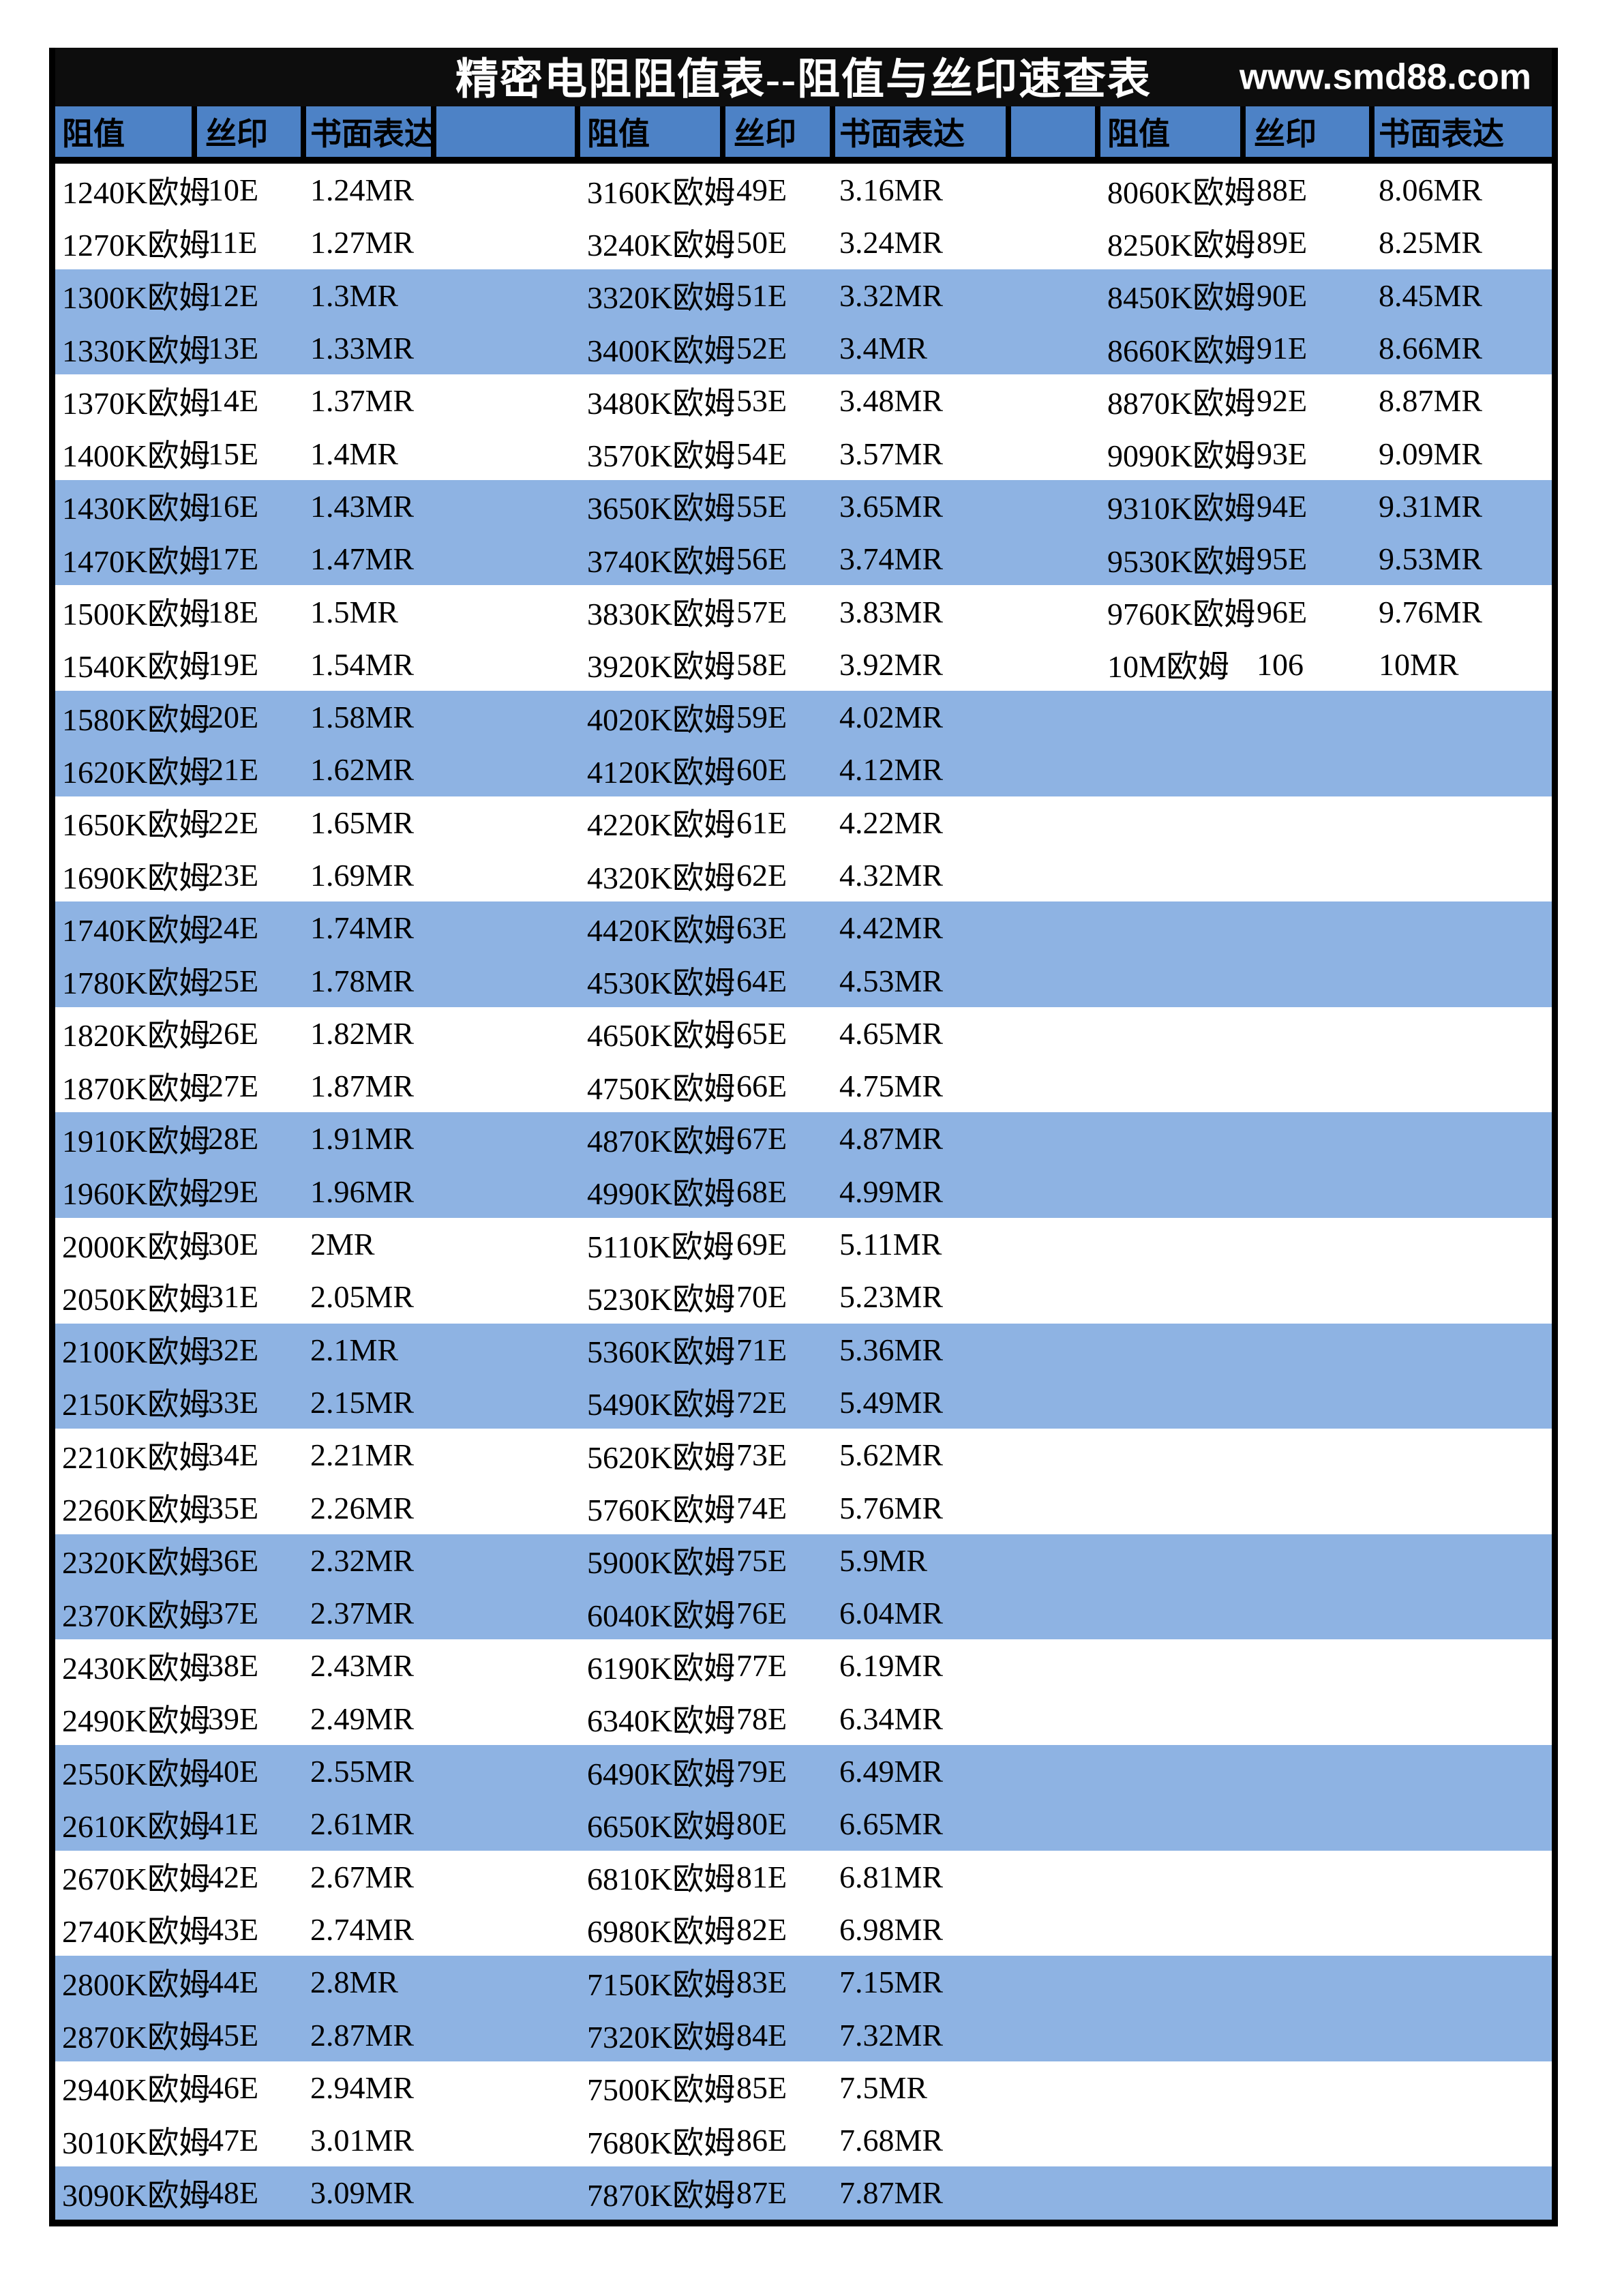 The image size is (1622, 2296). Describe the element at coordinates (661, 193) in the screenshot. I see `cell-resistance-value: 3160K欧姆` at that location.